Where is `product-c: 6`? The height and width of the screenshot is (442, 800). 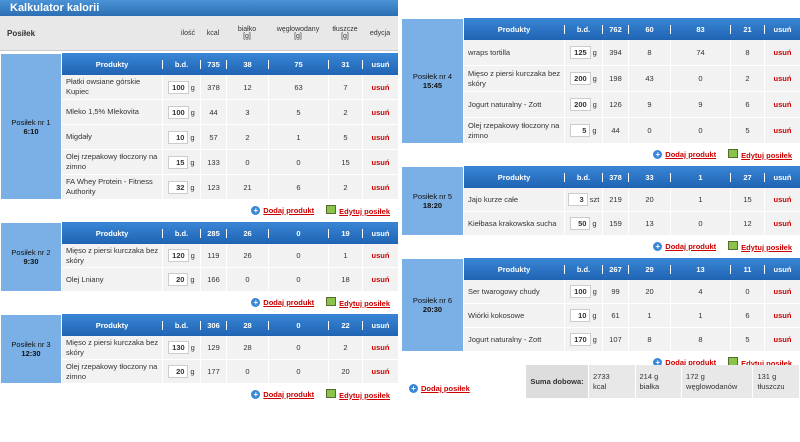 product-c: 6 is located at coordinates (298, 187).